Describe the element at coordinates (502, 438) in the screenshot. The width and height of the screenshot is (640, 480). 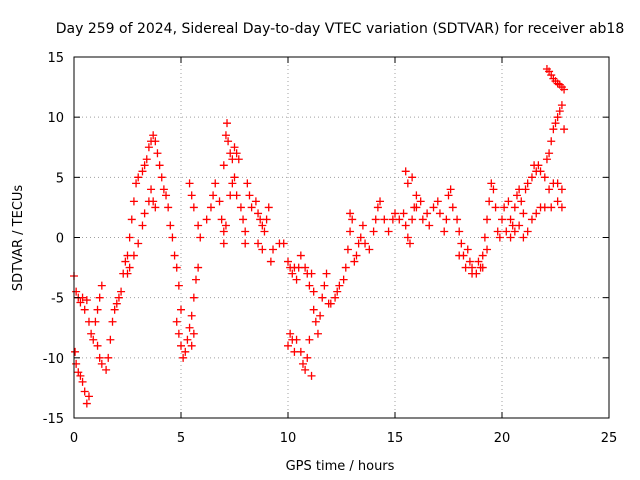
I see `x-tick-label: 20` at that location.